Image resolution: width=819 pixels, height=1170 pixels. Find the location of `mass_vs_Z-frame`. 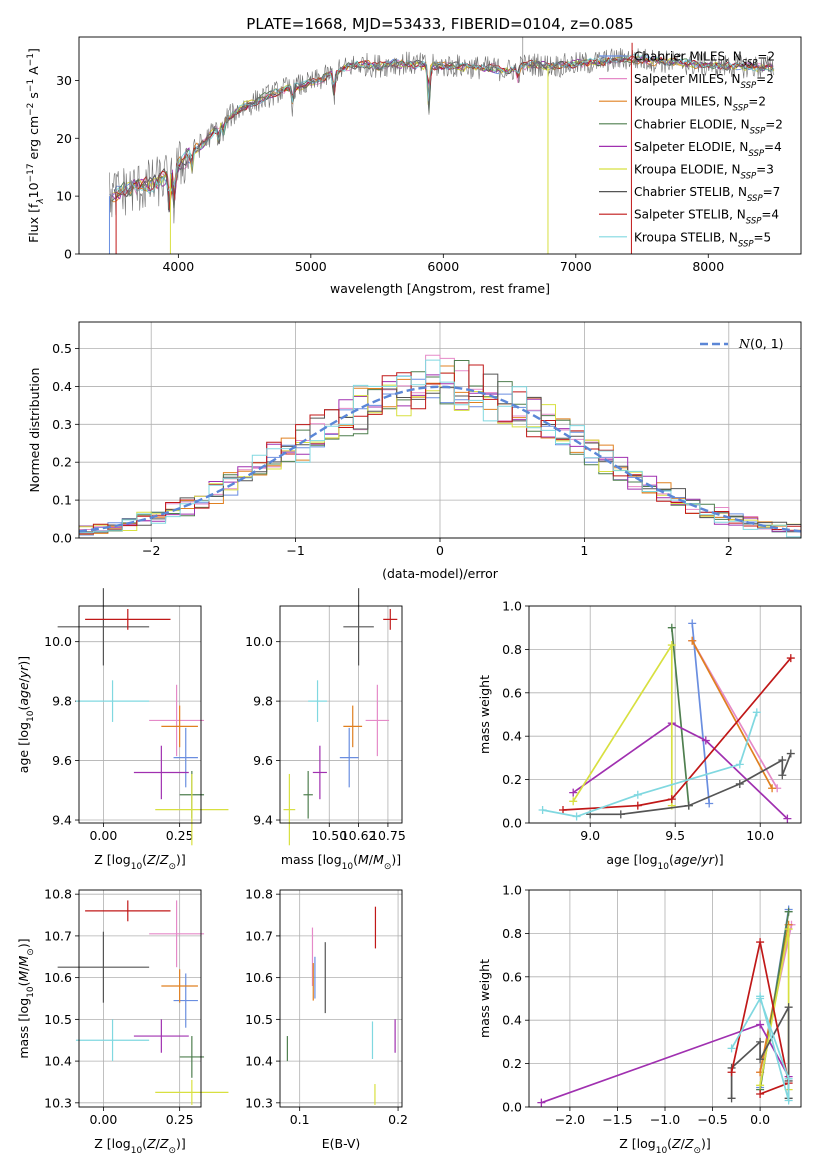

mass_vs_Z-frame is located at coordinates (140, 998).